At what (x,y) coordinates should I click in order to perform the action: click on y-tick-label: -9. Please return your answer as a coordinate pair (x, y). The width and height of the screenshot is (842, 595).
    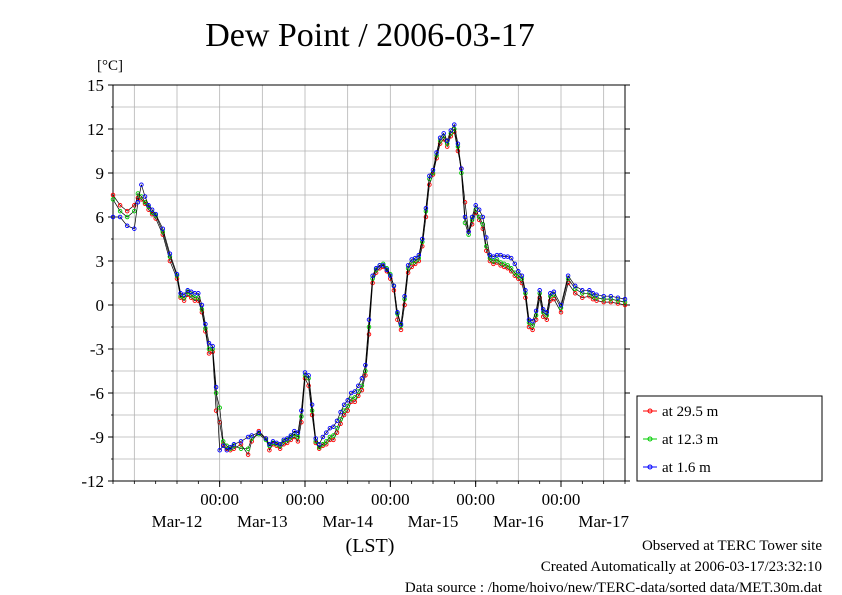
    Looking at the image, I should click on (97, 437).